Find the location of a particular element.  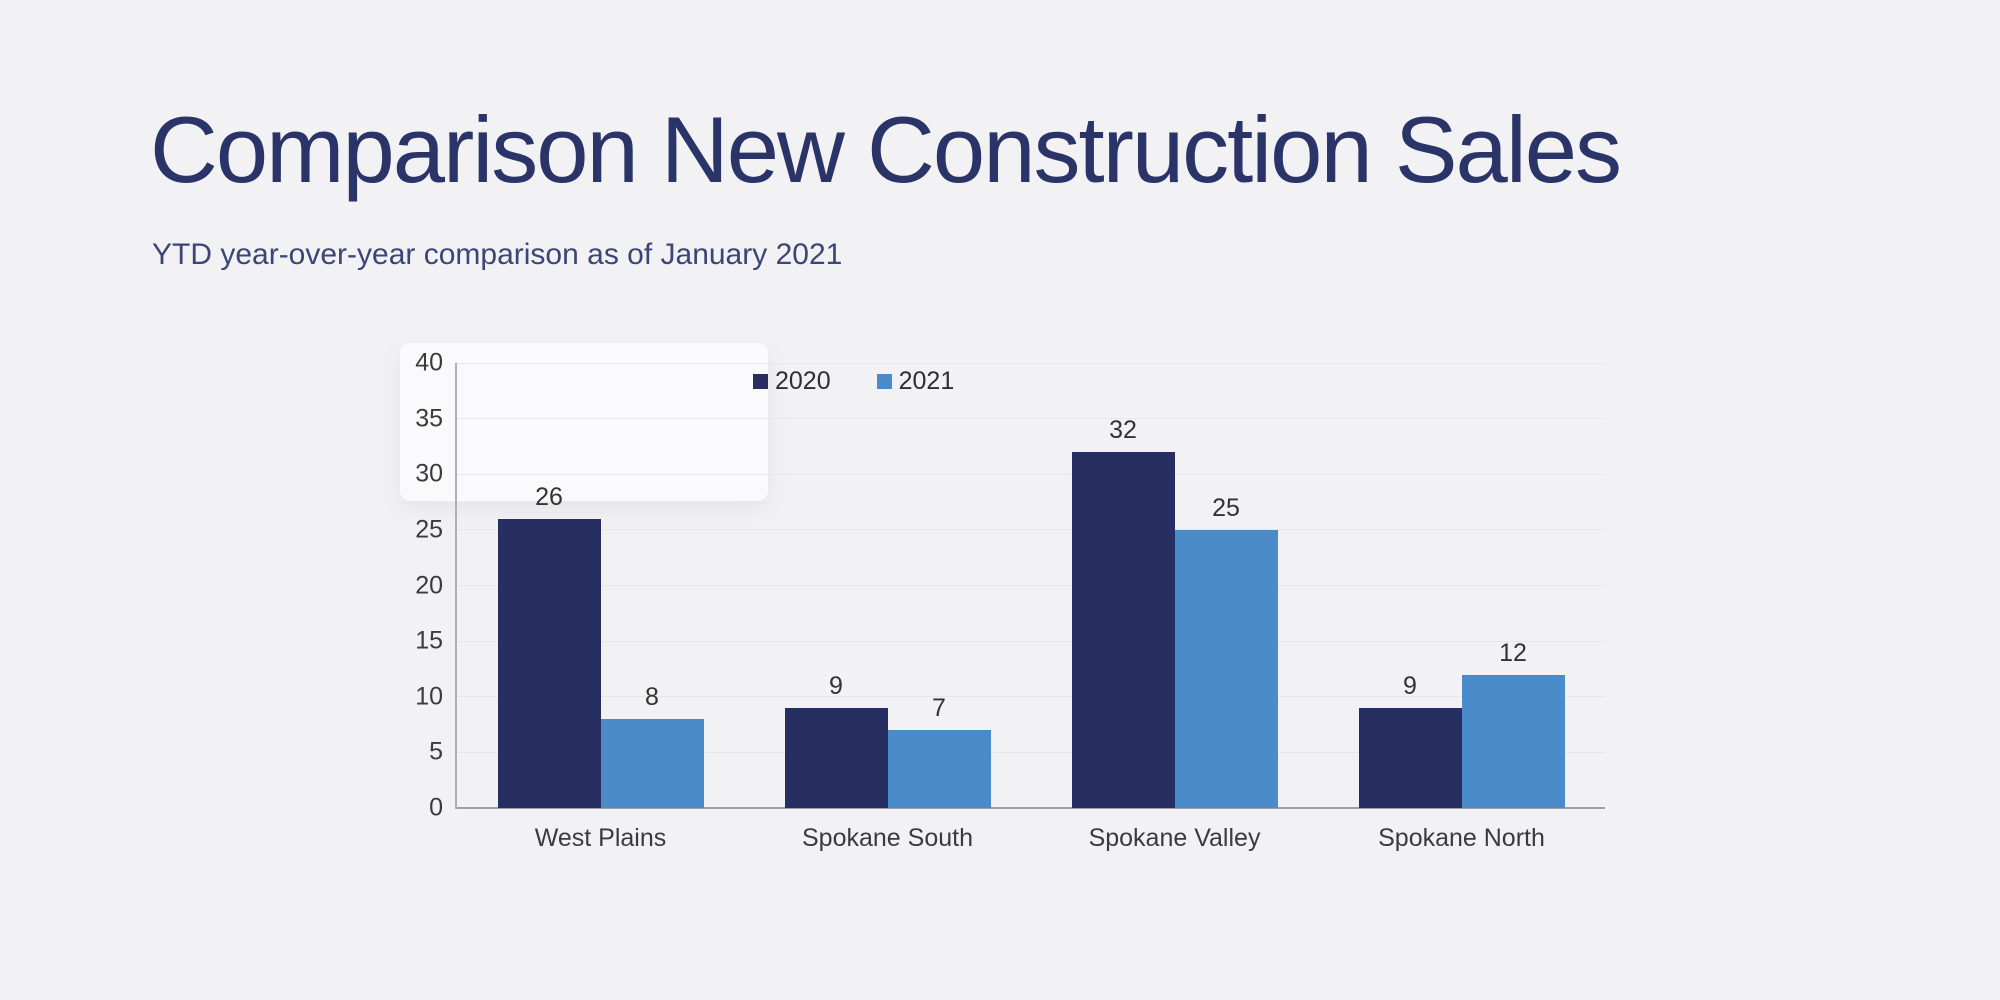

bar-value-label: 12 is located at coordinates (1513, 652).